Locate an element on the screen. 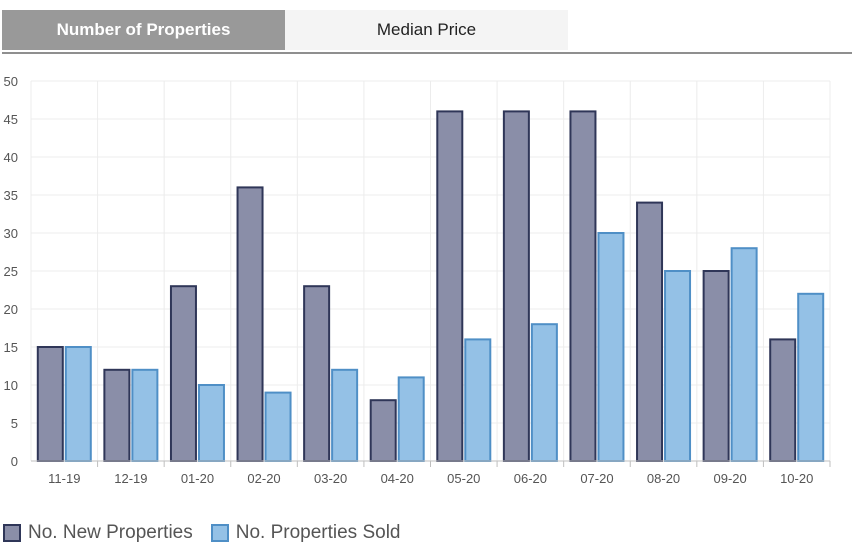 The image size is (855, 549). y-tick-label: 0 is located at coordinates (14, 461).